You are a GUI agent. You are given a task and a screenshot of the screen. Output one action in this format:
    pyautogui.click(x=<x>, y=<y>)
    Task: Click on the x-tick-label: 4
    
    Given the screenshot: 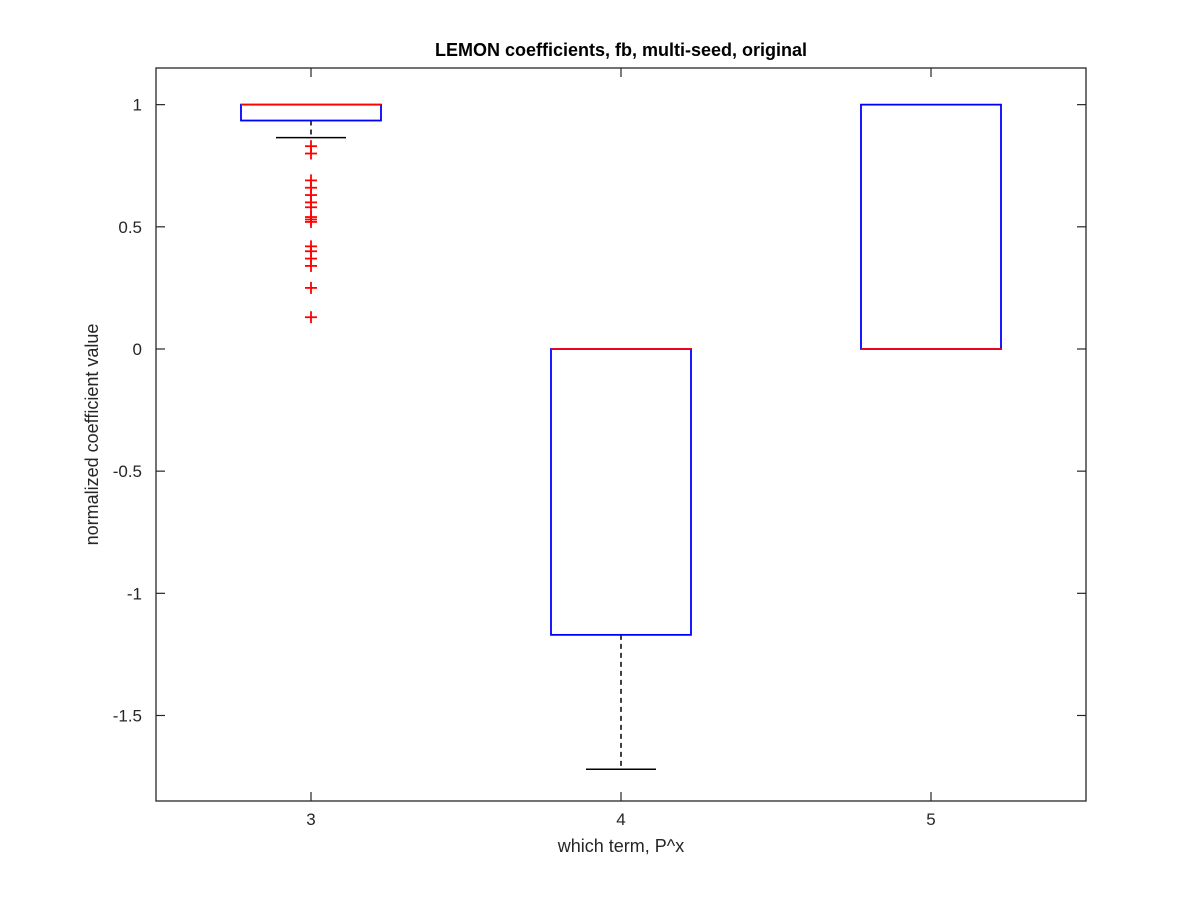 What is the action you would take?
    pyautogui.click(x=620, y=819)
    